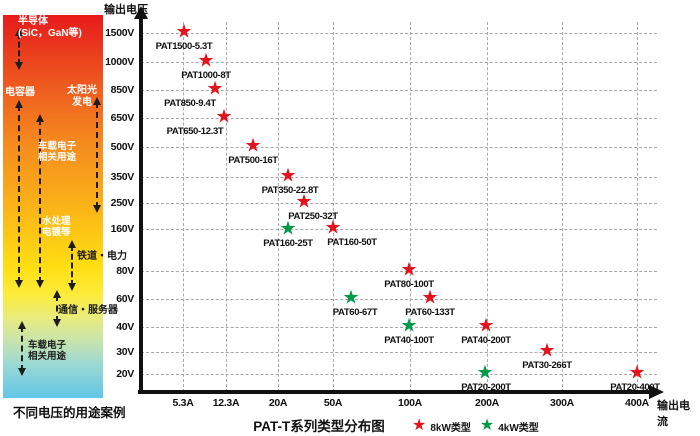 This screenshot has width=700, height=436. What do you see at coordinates (441, 426) in the screenshot?
I see `legend-item: ★ 8kW类型` at bounding box center [441, 426].